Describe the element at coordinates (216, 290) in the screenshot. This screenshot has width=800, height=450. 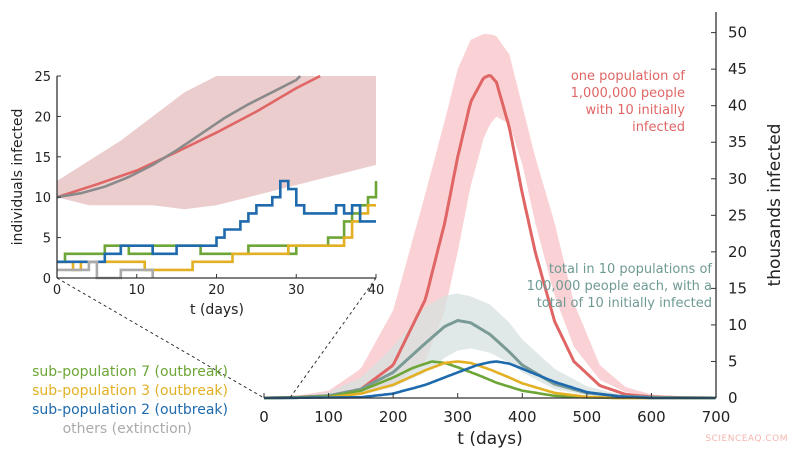
I see `inset-x-tick-label: 20` at that location.